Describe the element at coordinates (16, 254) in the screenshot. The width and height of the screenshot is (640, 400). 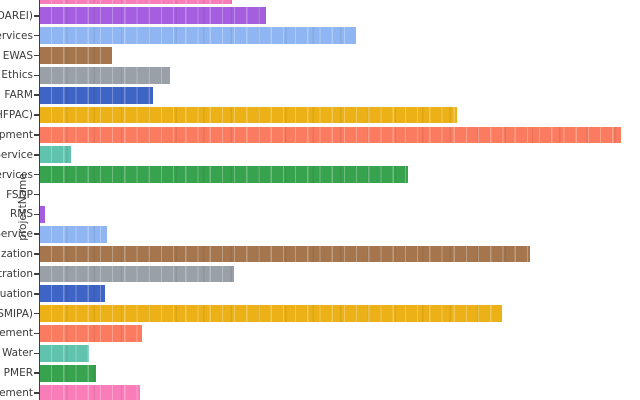
I see `row-label: zation` at that location.